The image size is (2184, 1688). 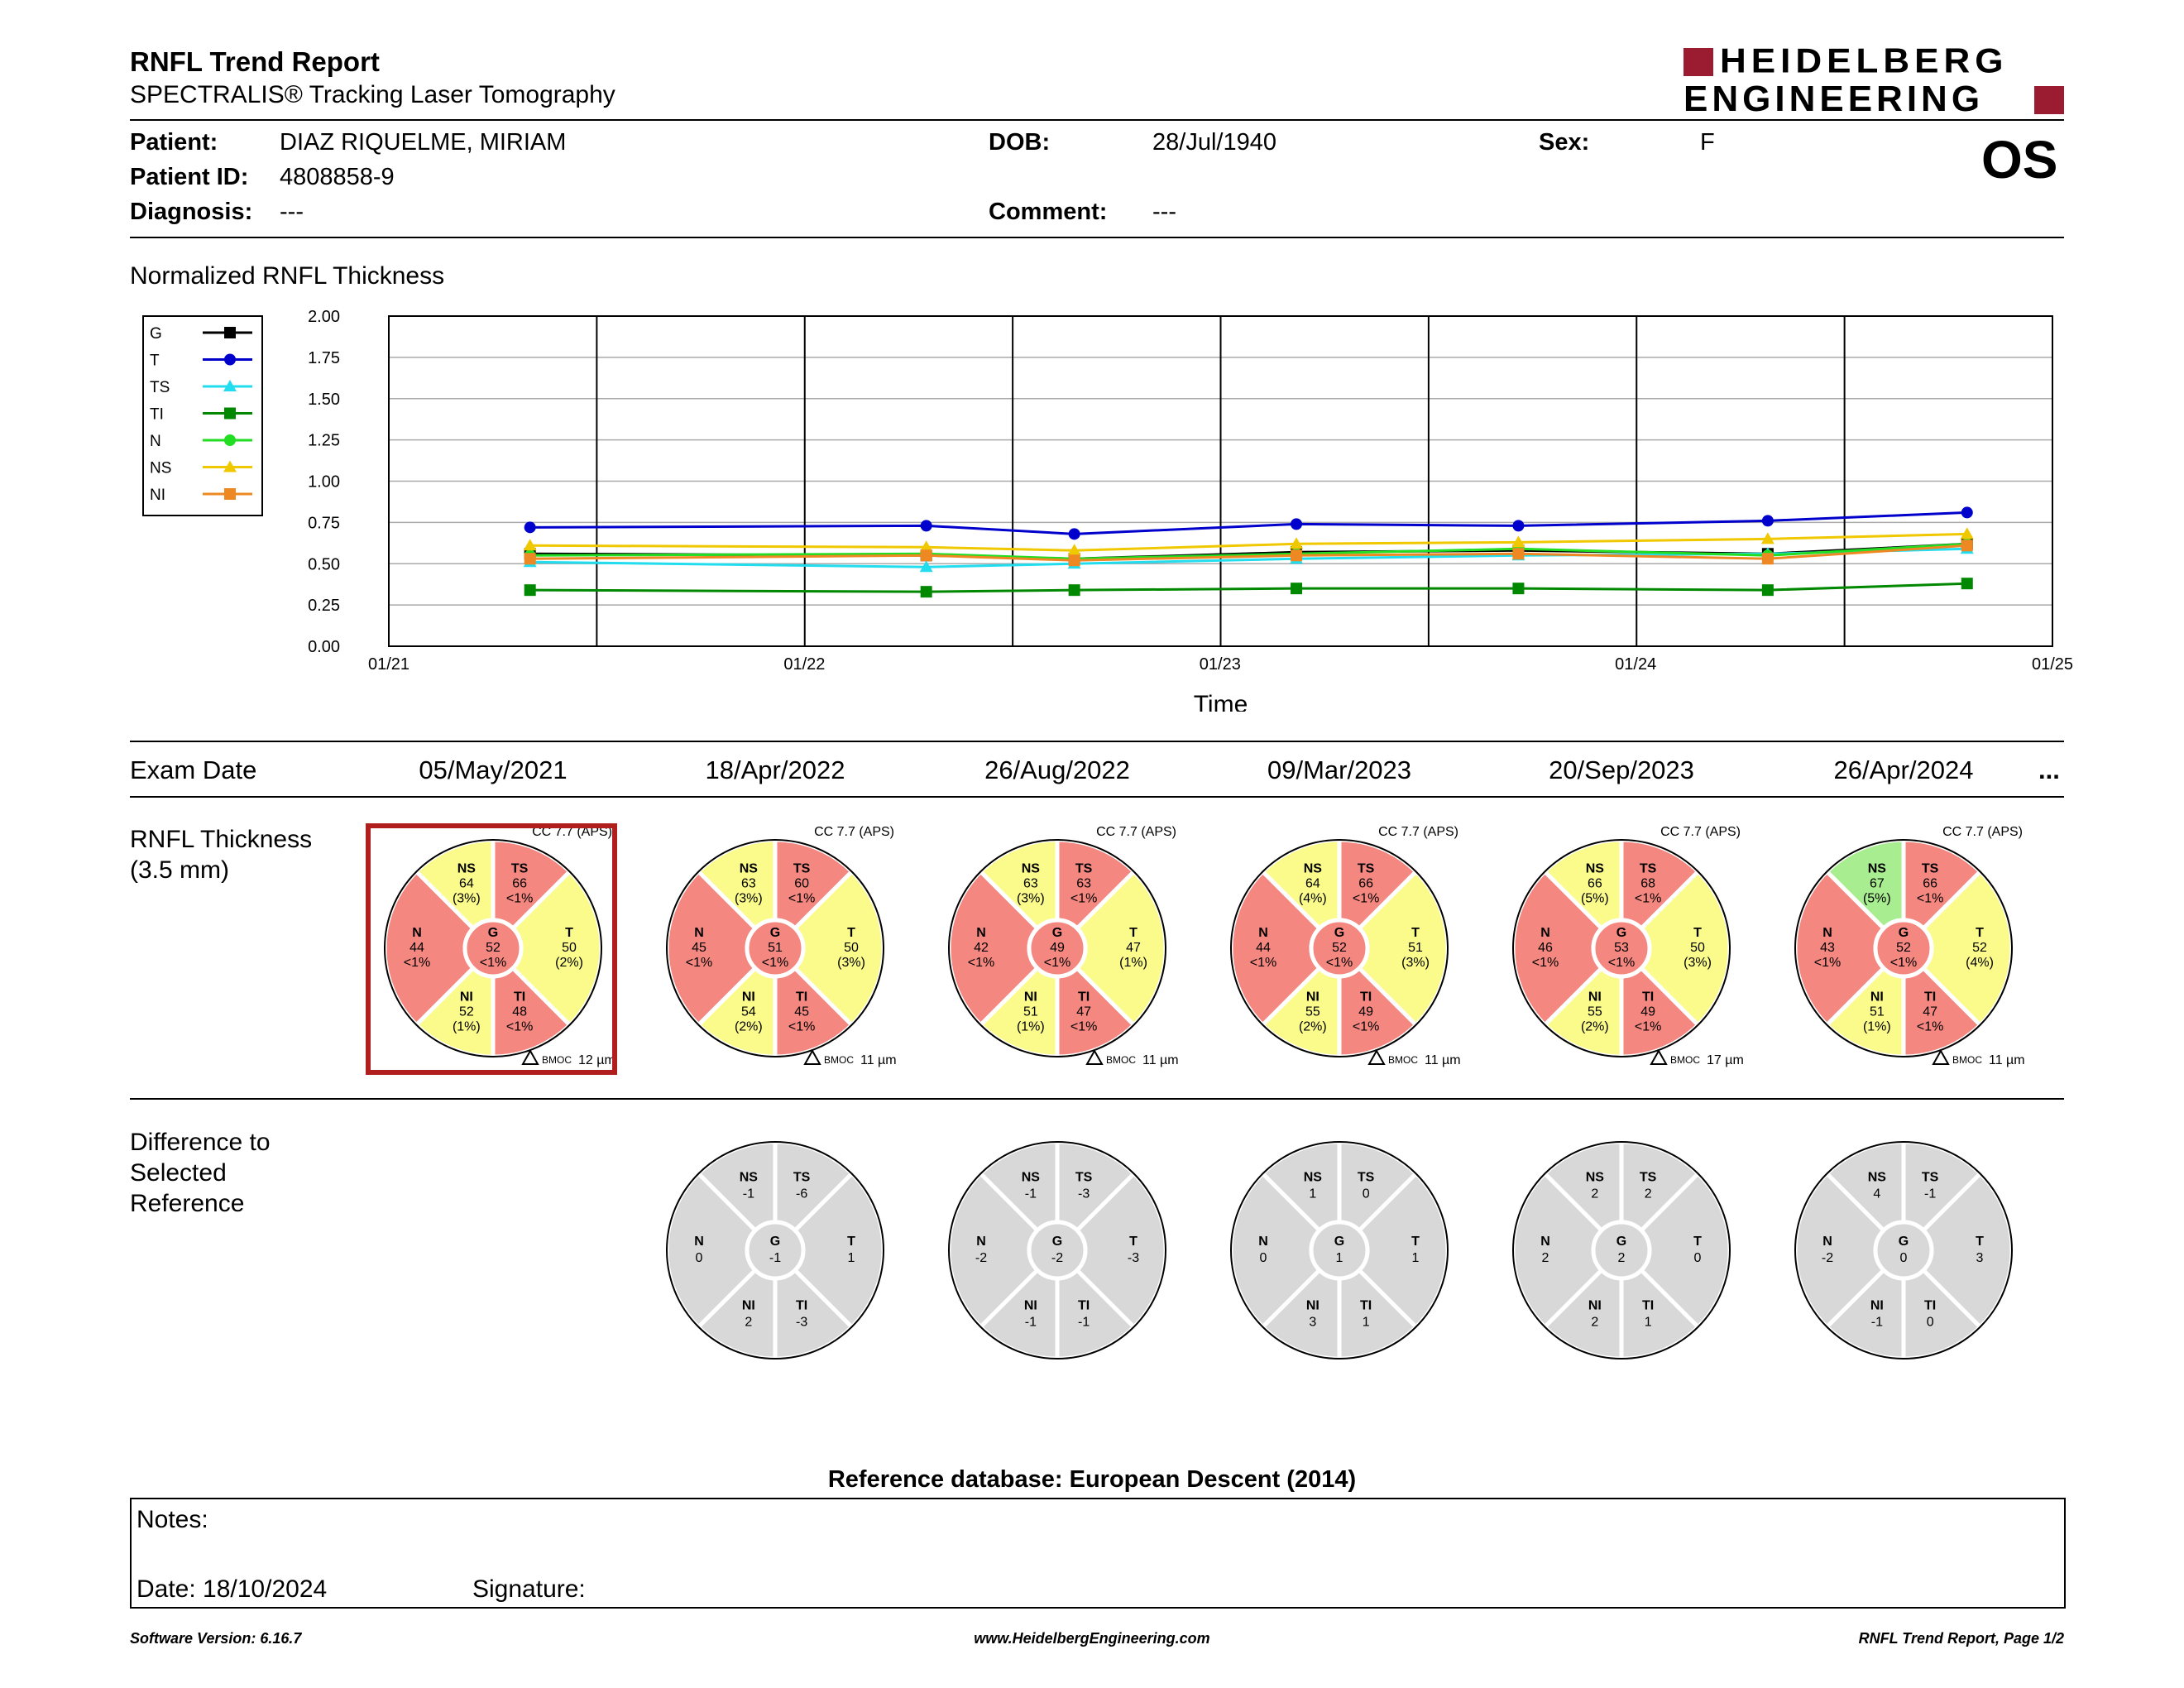 What do you see at coordinates (1595, 883) in the screenshot?
I see `sector-thickness: 66` at bounding box center [1595, 883].